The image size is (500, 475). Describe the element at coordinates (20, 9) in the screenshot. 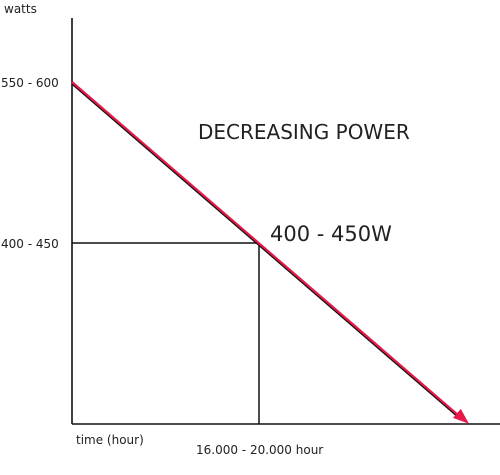

I see `y-axis-title: watts` at that location.